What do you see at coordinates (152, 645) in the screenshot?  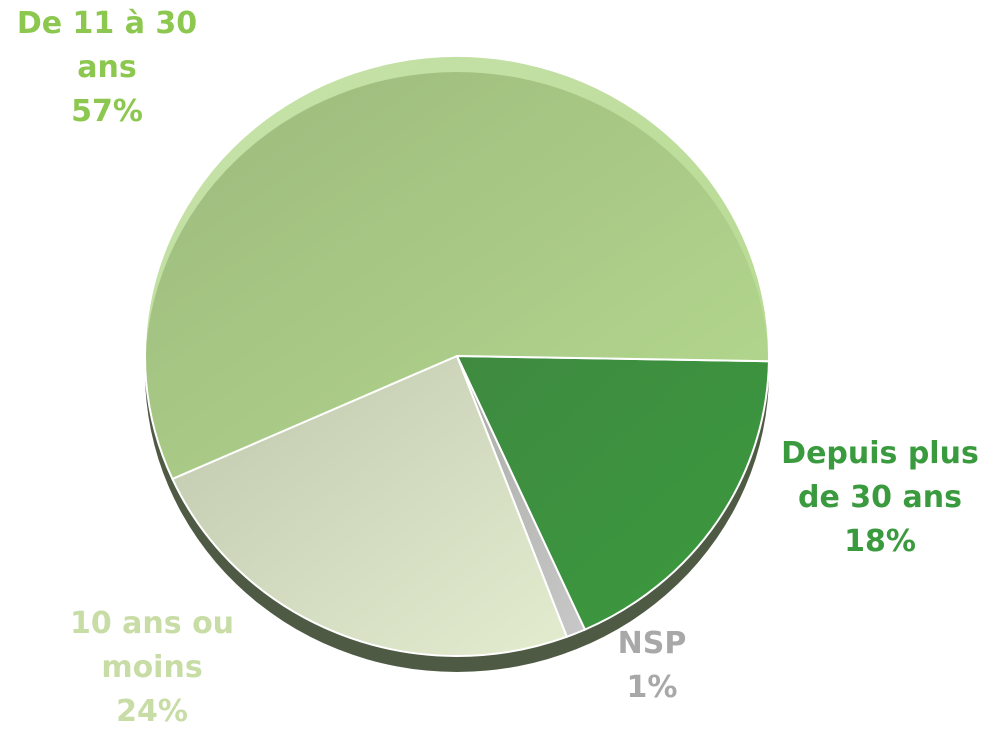 I see `category-name: 10 ans ou moins` at bounding box center [152, 645].